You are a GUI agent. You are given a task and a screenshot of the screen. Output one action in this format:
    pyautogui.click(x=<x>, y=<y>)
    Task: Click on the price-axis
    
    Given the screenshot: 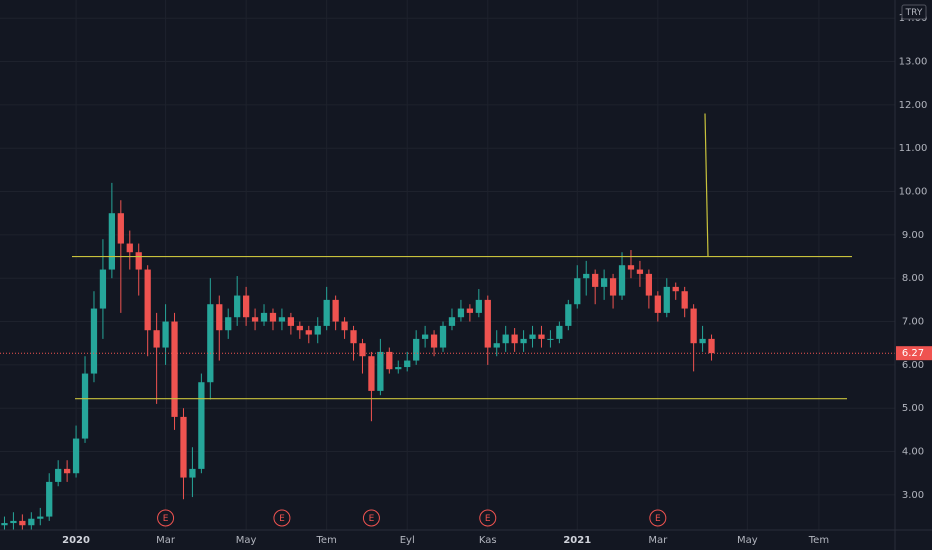 What is the action you would take?
    pyautogui.click(x=913, y=275)
    